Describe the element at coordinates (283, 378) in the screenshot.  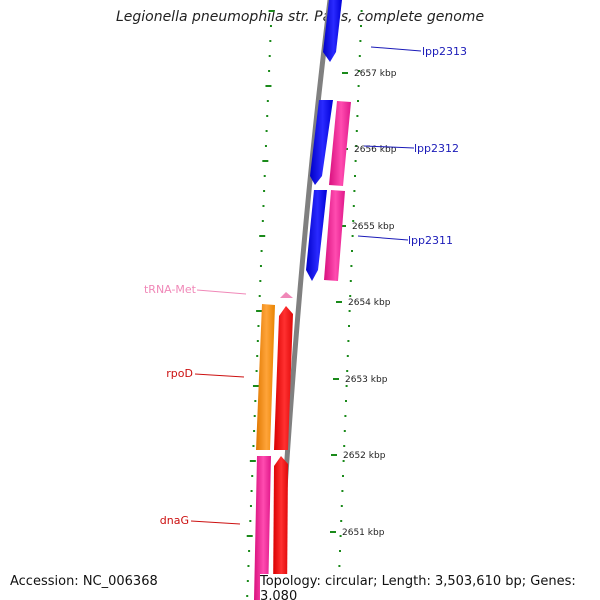
I see `gene-rpod` at that location.